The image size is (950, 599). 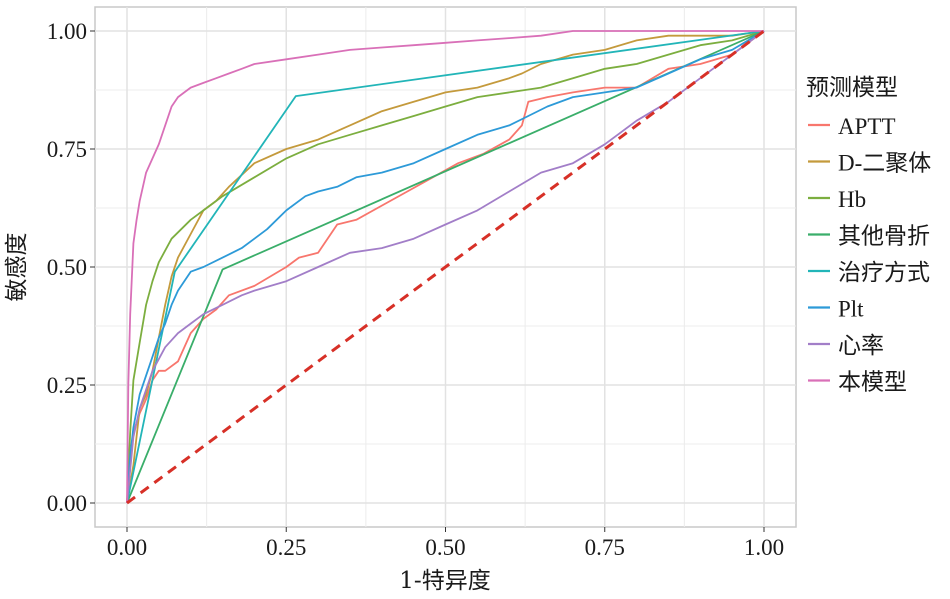 I want to click on legend-label: Plt, so click(x=851, y=309).